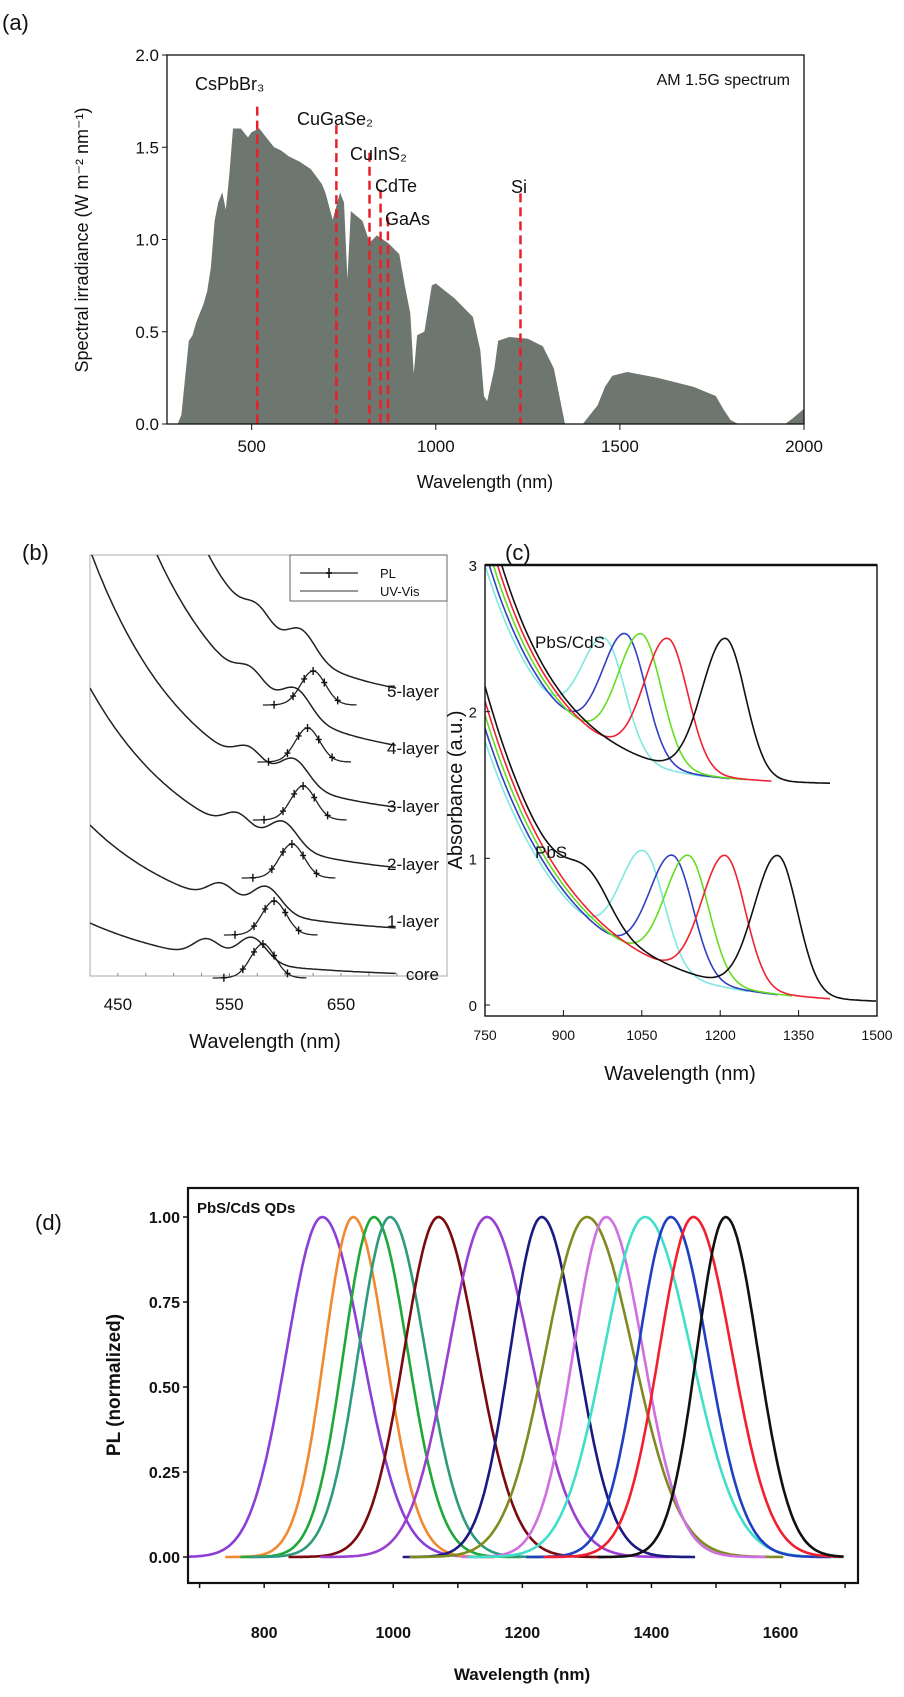 The width and height of the screenshot is (904, 1697). What do you see at coordinates (519, 187) in the screenshot?
I see `material-label: Si` at bounding box center [519, 187].